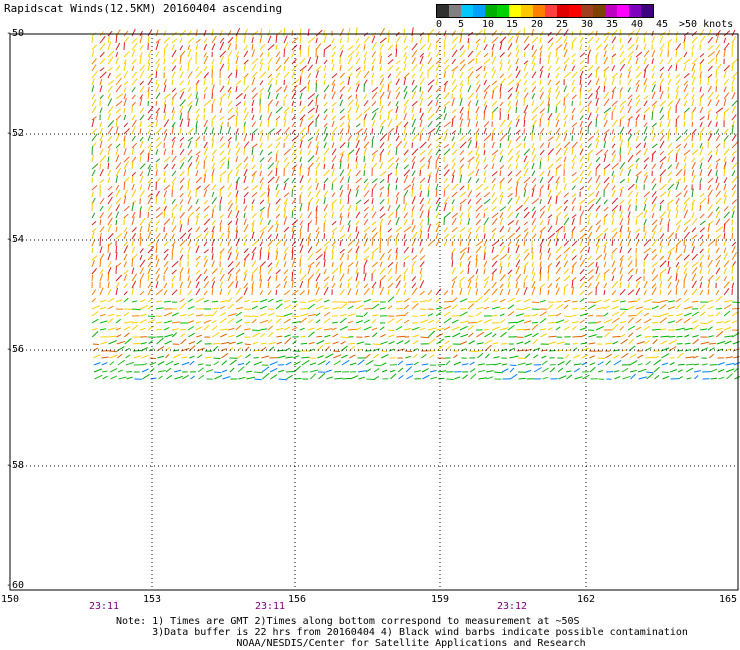 Image resolution: width=740 pixels, height=650 pixels. I want to click on lon-label-150: 150, so click(10, 599).